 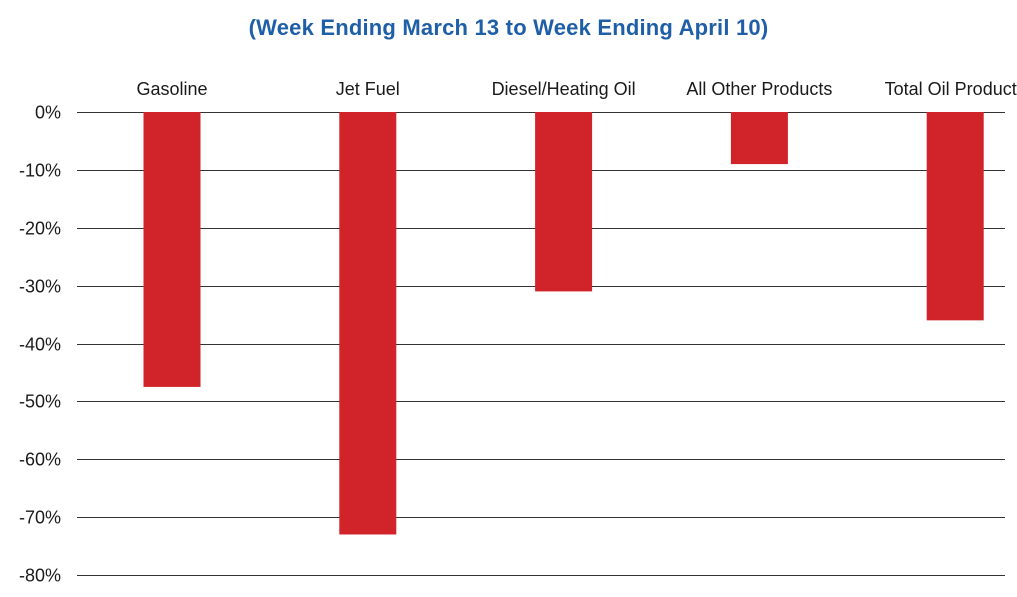 What do you see at coordinates (40, 518) in the screenshot?
I see `y-tick-label: -70%` at bounding box center [40, 518].